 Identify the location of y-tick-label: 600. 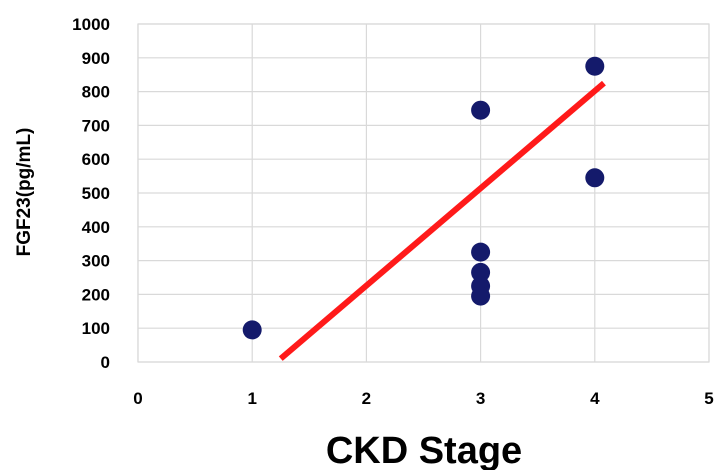
(96, 159).